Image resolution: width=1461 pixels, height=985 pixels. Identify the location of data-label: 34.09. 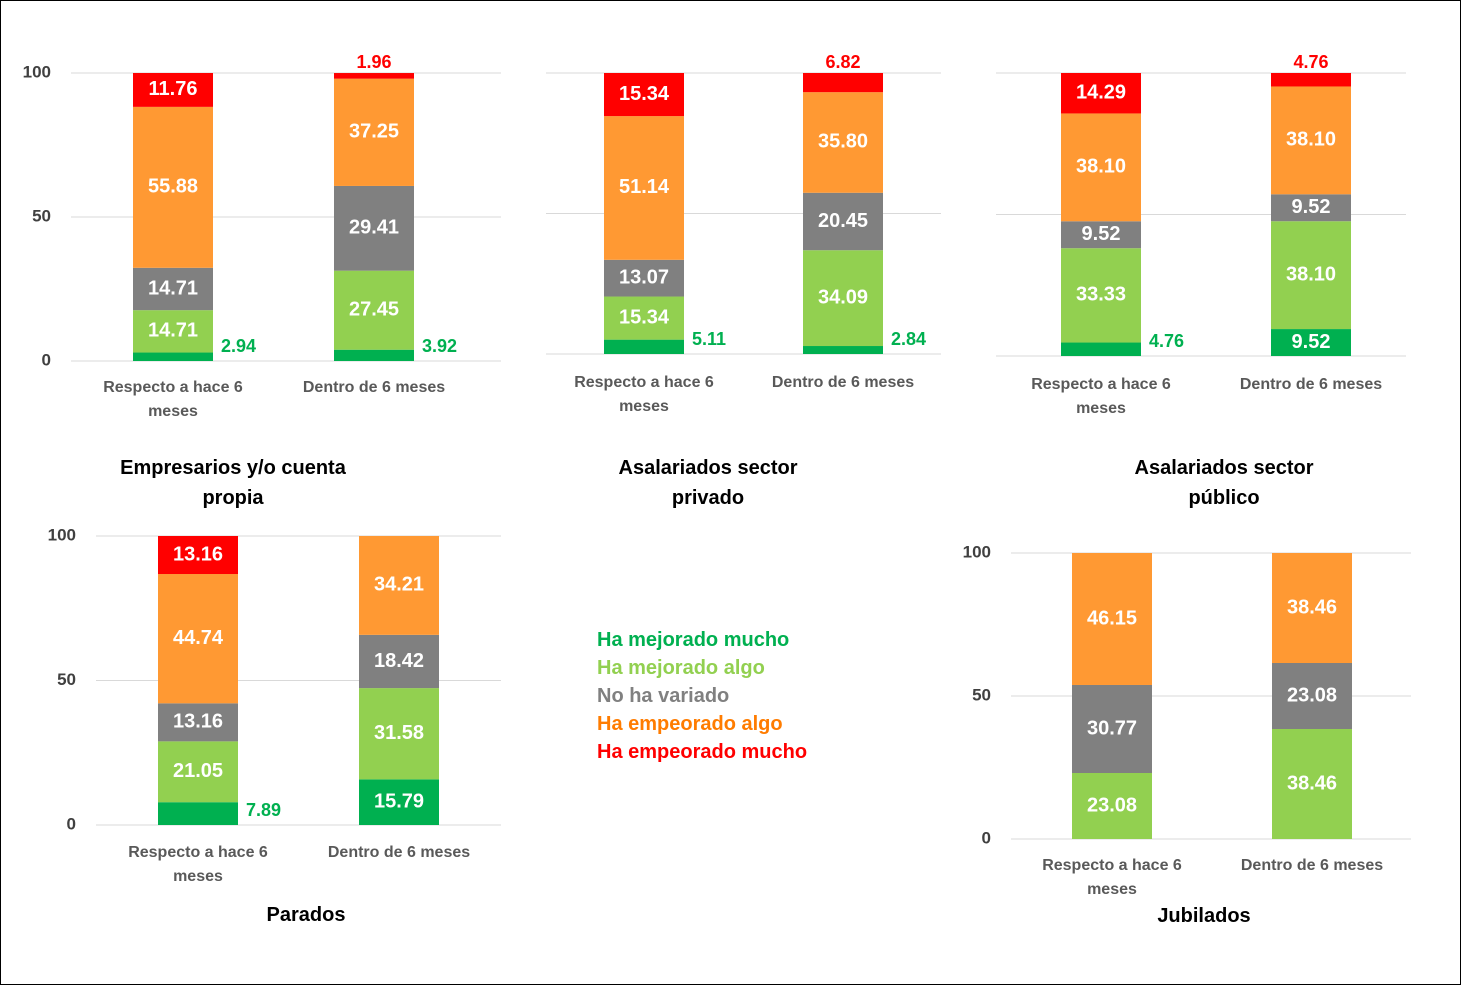
(843, 297).